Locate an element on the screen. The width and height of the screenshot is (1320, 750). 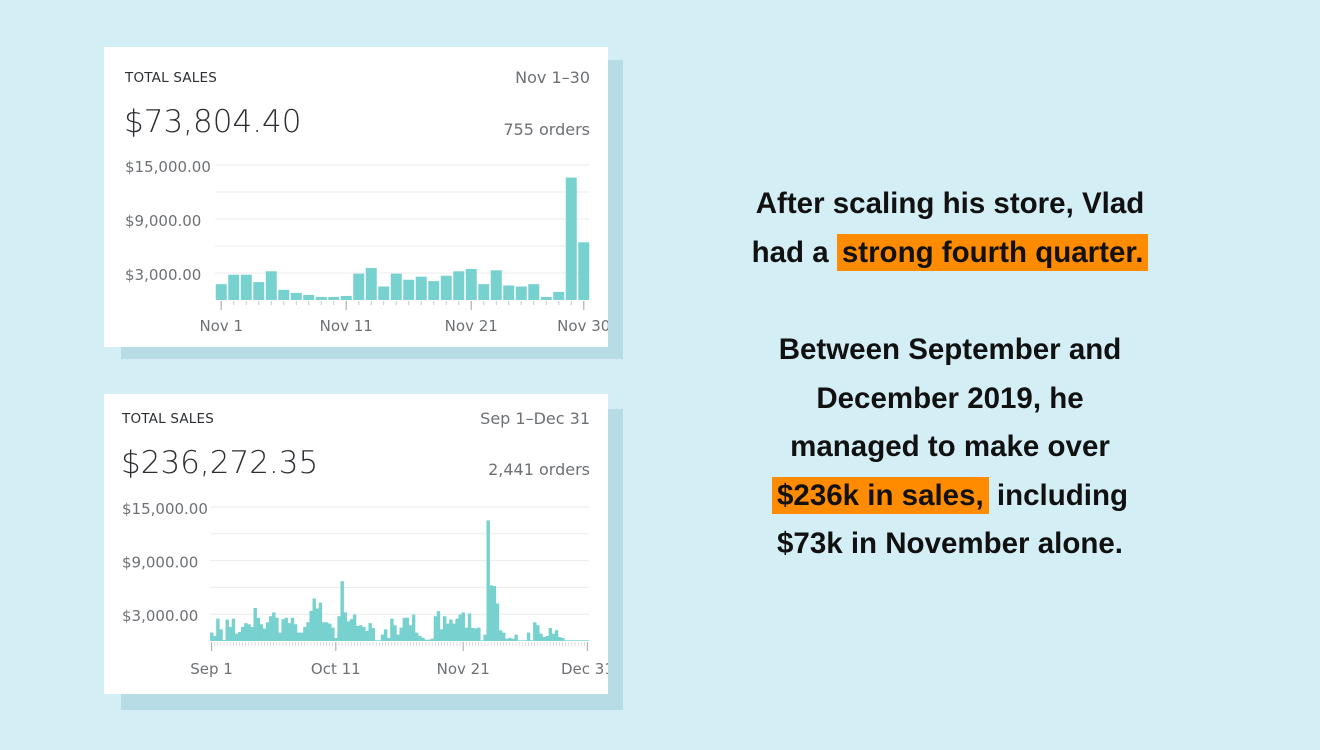
text-line: had a strong fourth quarter. is located at coordinates (950, 253).